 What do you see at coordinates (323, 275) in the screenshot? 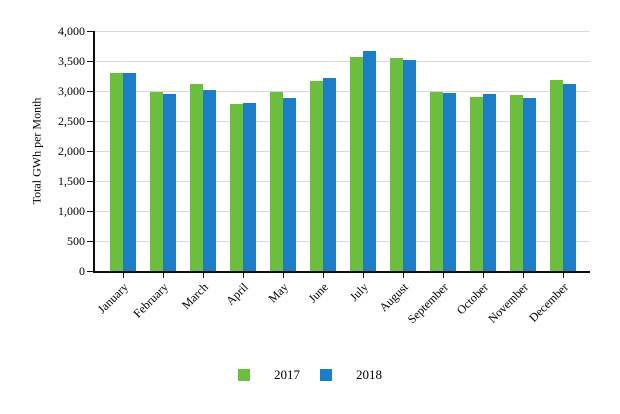
I see `x-axis-tick-June` at bounding box center [323, 275].